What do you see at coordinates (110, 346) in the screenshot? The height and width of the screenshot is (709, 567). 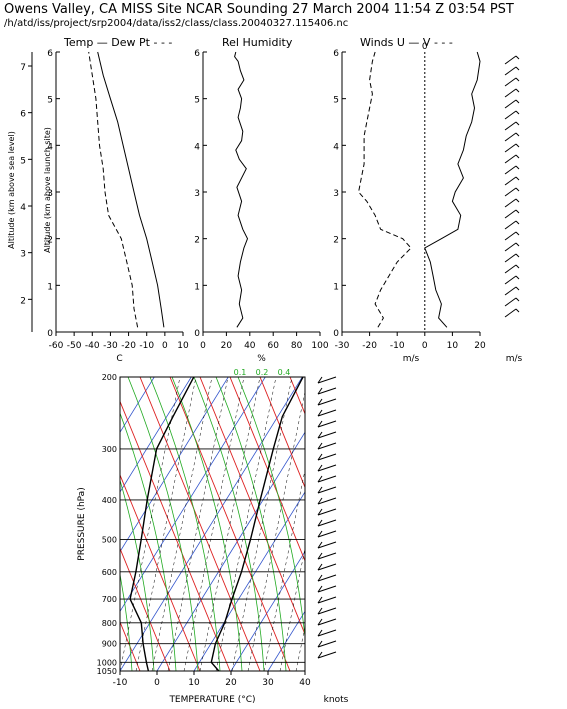 I see `x-tick-label: -30` at bounding box center [110, 346].